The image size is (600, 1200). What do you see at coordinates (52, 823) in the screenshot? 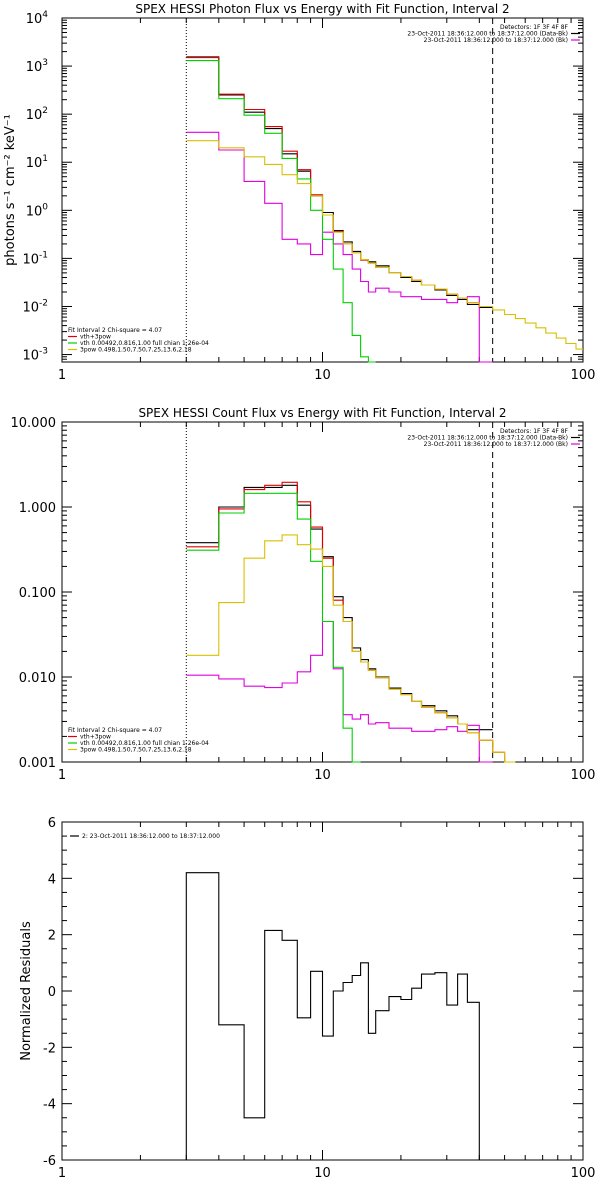
I see `y-tick-label: 6` at bounding box center [52, 823].